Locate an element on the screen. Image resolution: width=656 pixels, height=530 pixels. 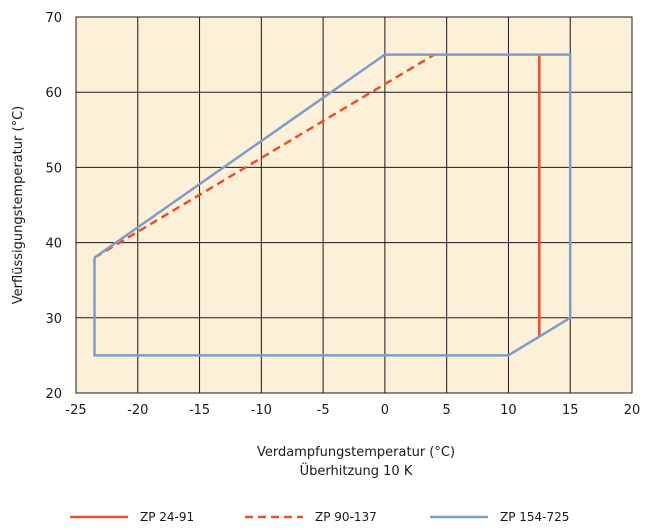
y-tick-label: 40 is located at coordinates (53, 244).